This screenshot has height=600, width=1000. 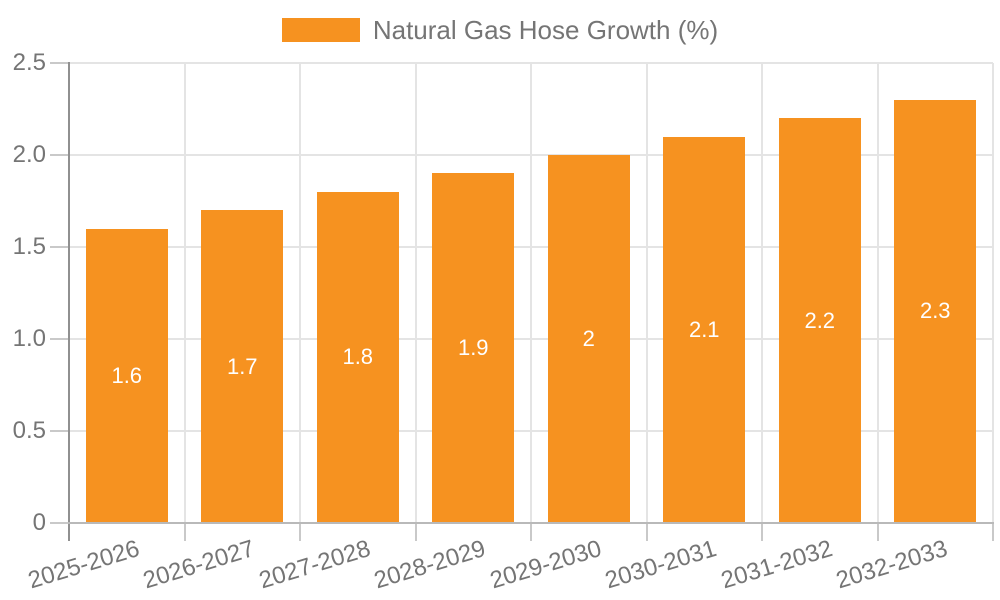 What do you see at coordinates (39, 522) in the screenshot?
I see `y-axis-tick-label: 0` at bounding box center [39, 522].